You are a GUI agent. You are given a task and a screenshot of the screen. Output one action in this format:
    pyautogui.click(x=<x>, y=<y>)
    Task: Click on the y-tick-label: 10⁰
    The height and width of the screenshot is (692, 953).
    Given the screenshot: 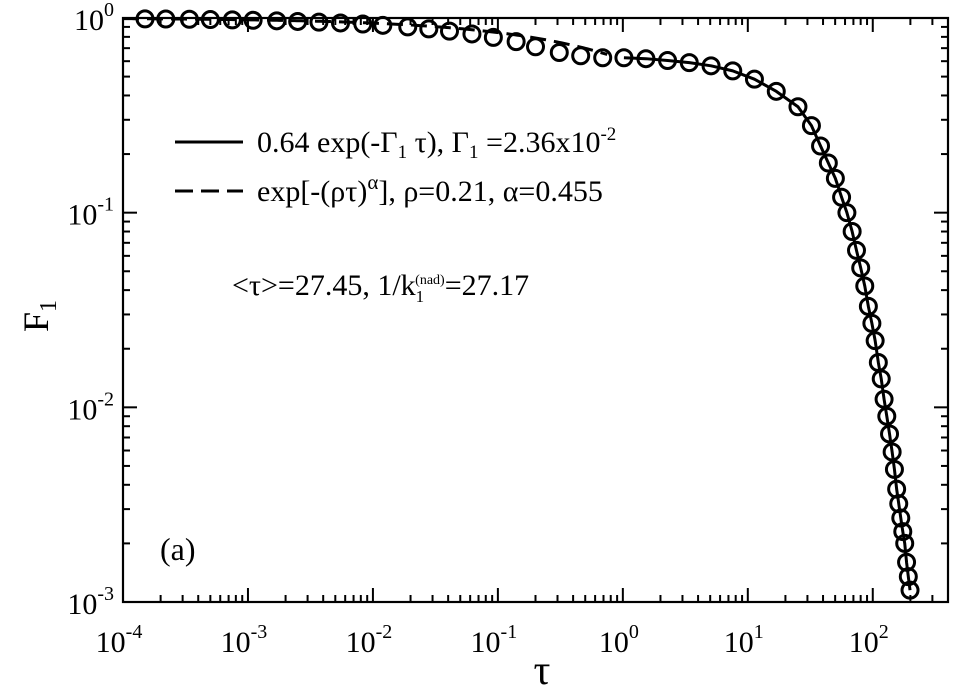 What is the action you would take?
    pyautogui.click(x=94, y=18)
    